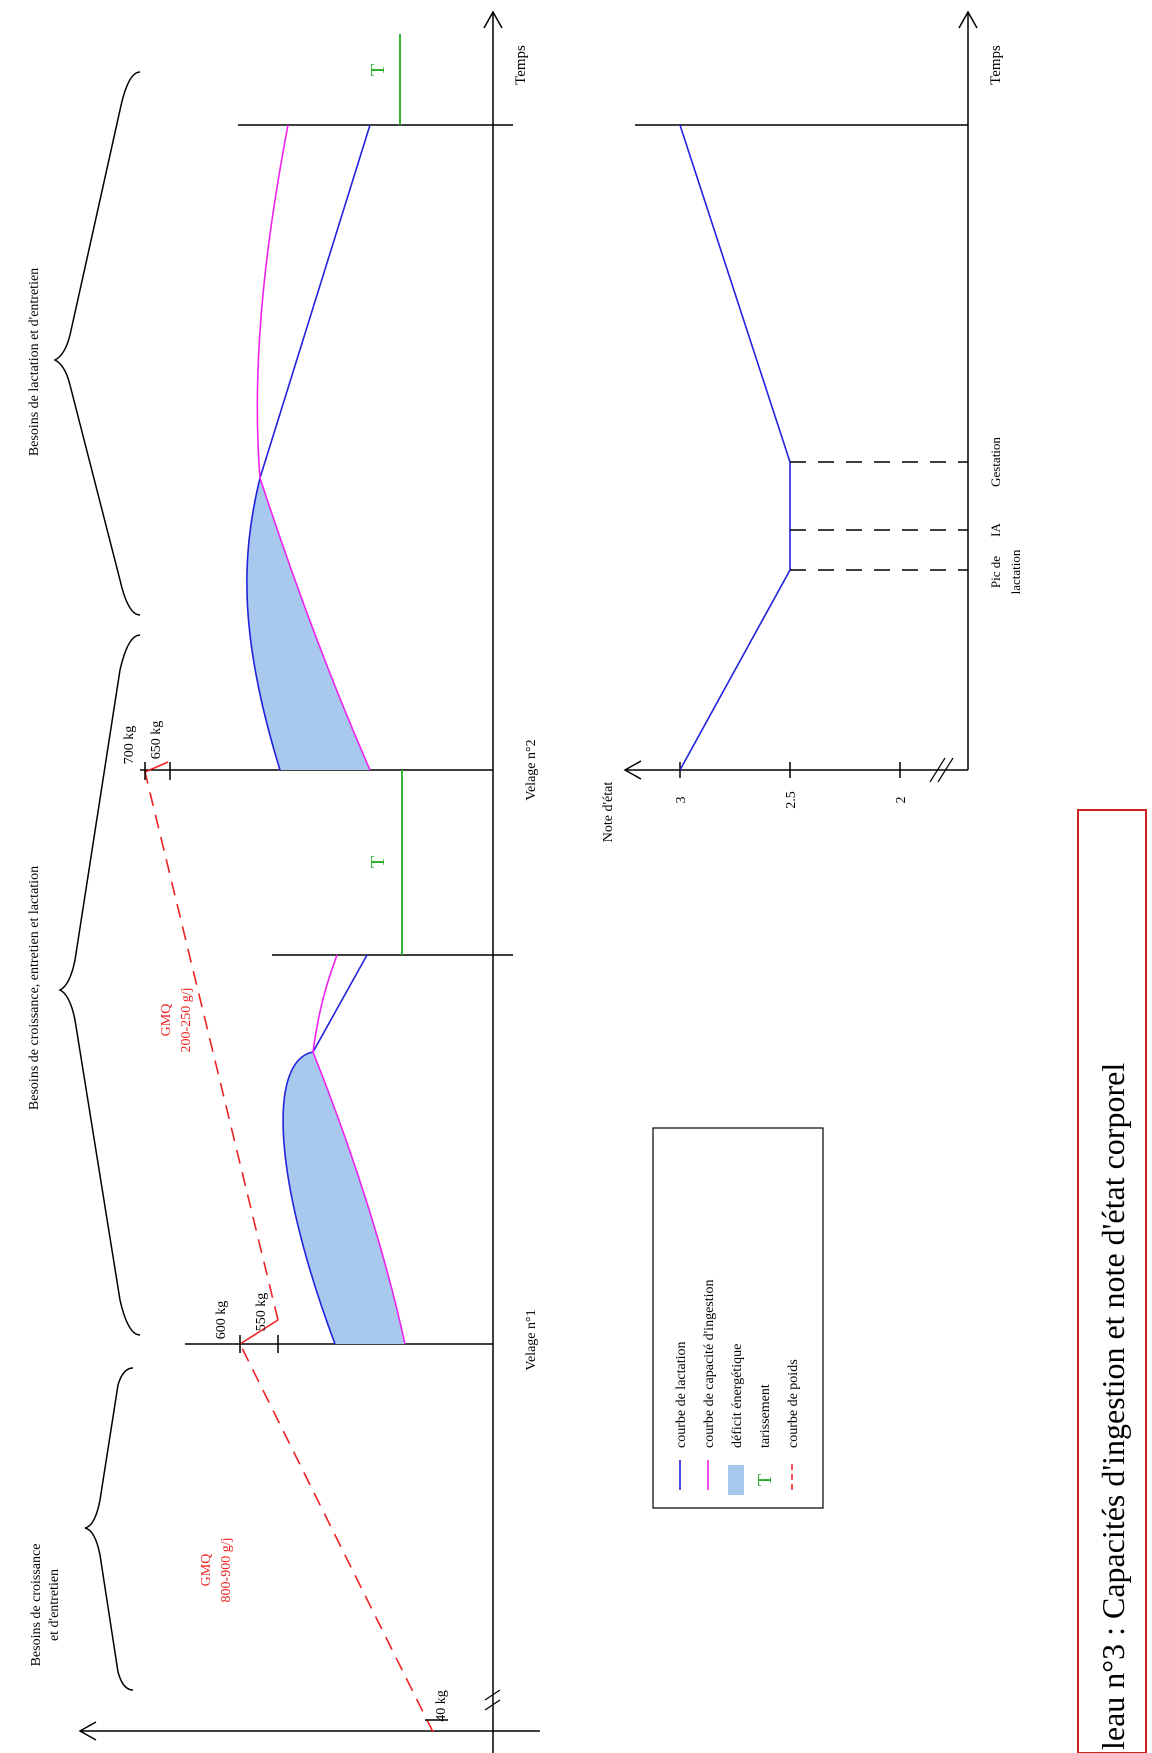 Image resolution: width=1152 pixels, height=1753 pixels. Describe the element at coordinates (176, 1020) in the screenshot. I see `gmq-second-label: GMQ 200-250 g/j` at that location.